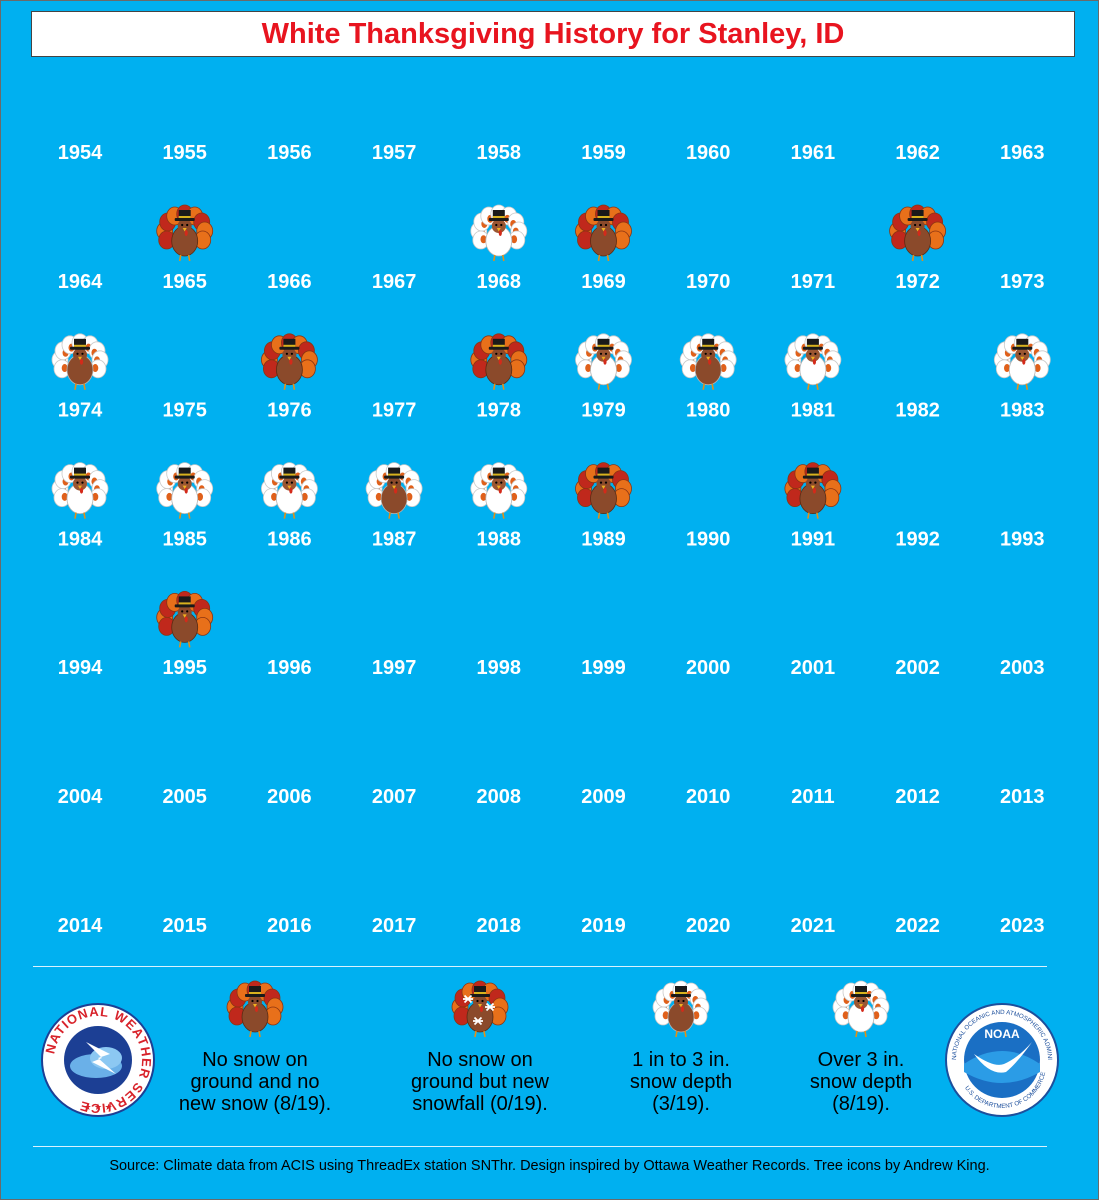 The width and height of the screenshot is (1099, 1200). What do you see at coordinates (861, 1060) in the screenshot?
I see `legend-text-line: Over 3 in.` at bounding box center [861, 1060].